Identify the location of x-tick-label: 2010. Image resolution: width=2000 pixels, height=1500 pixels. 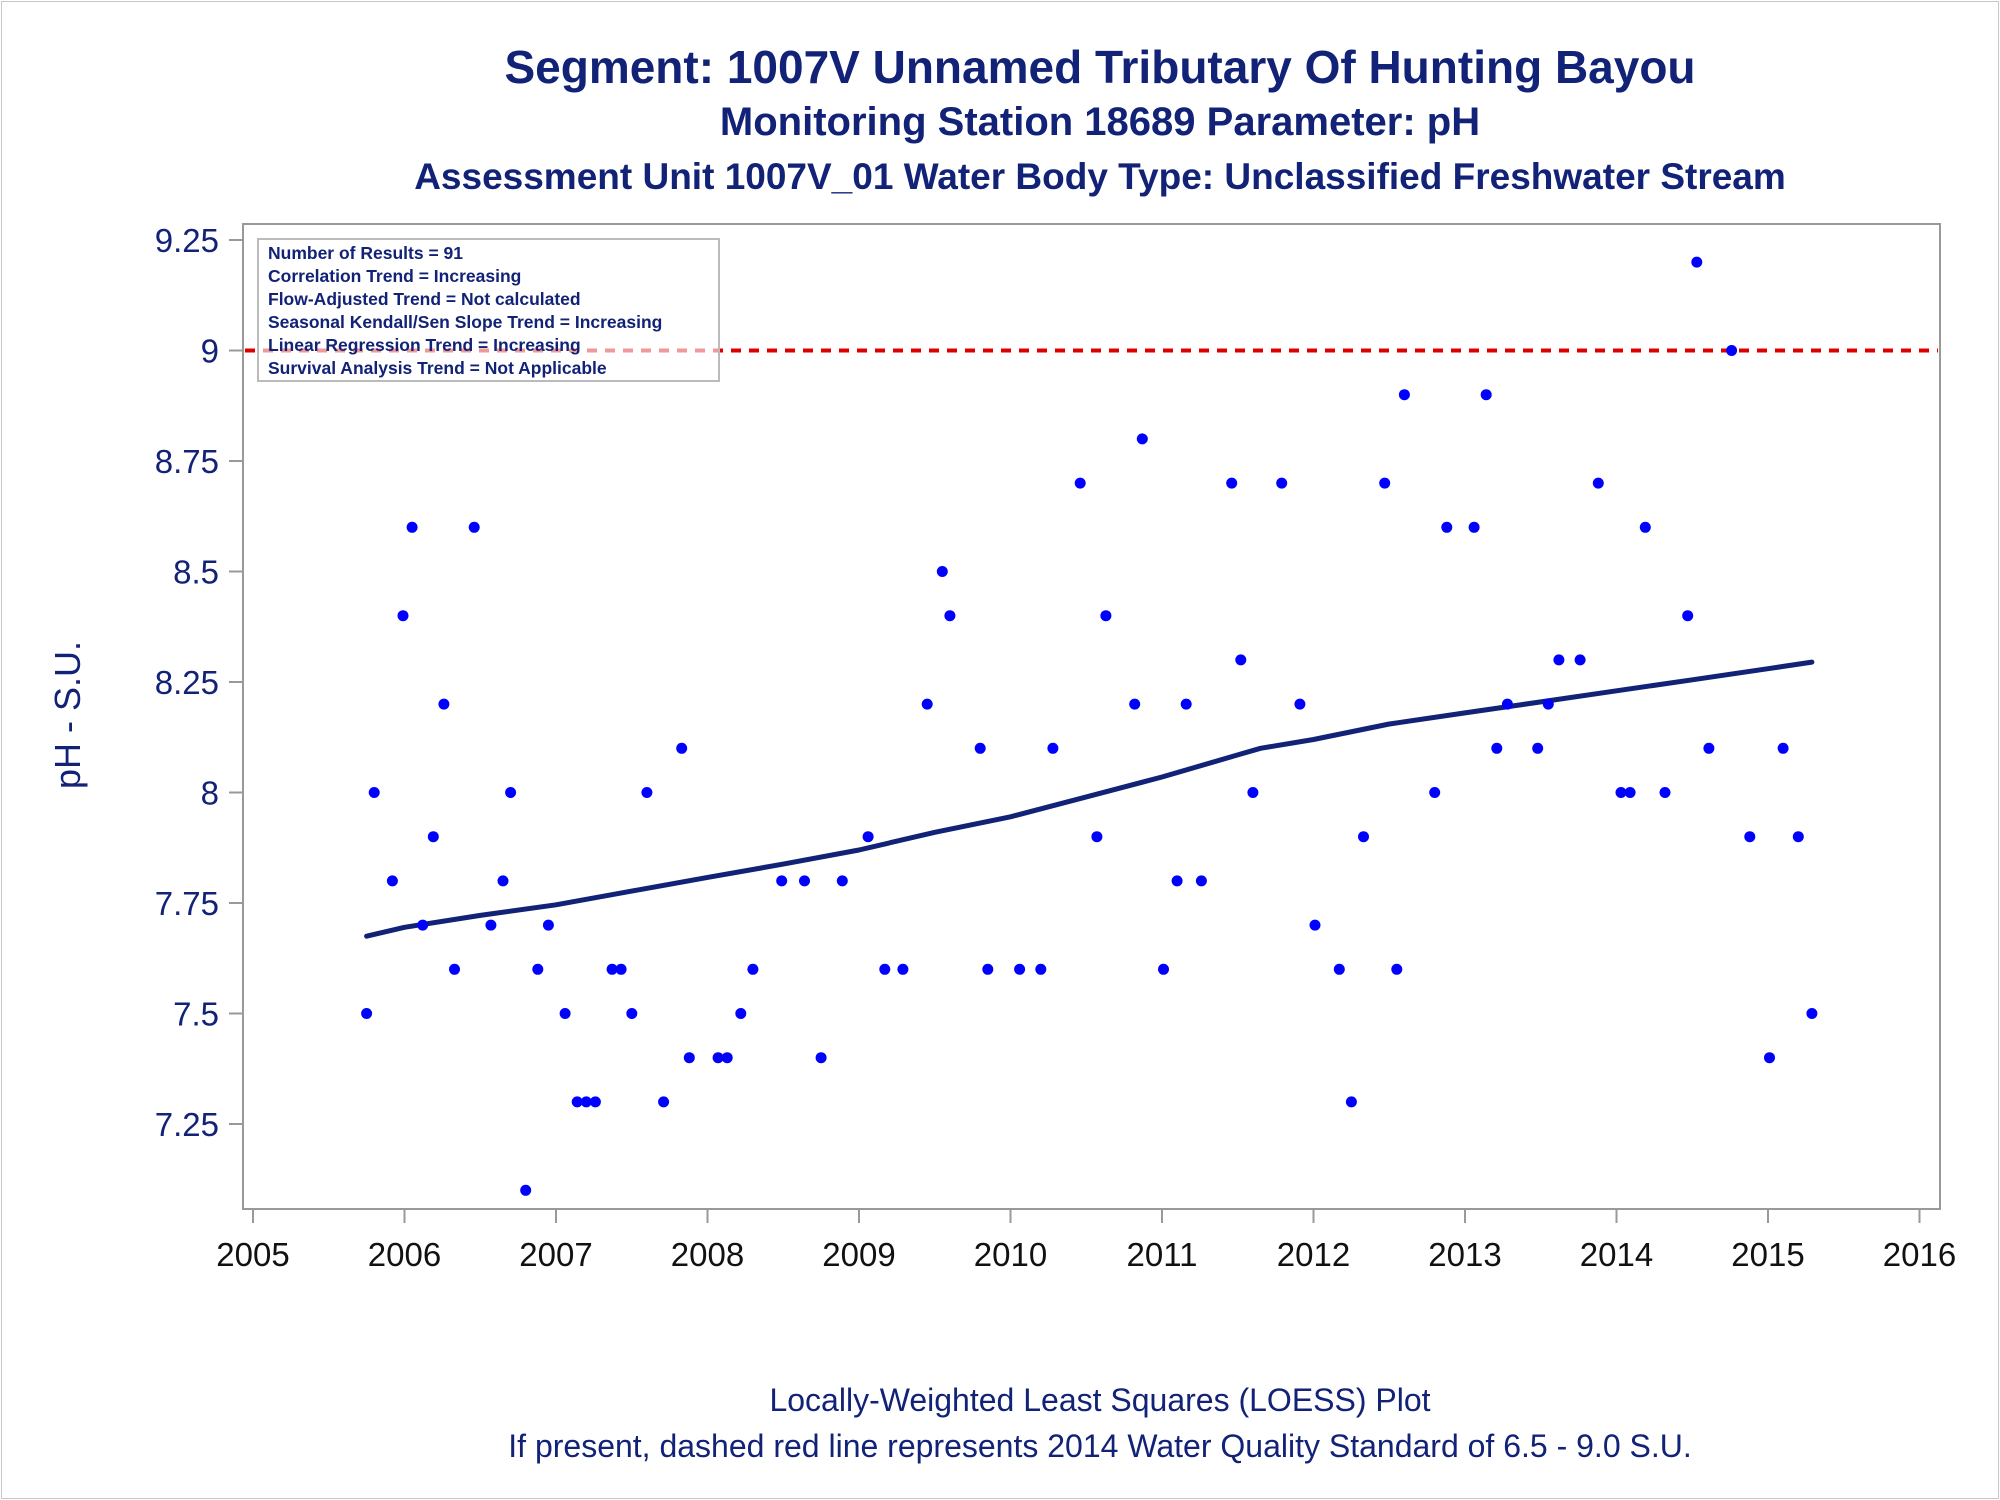
(1010, 1254).